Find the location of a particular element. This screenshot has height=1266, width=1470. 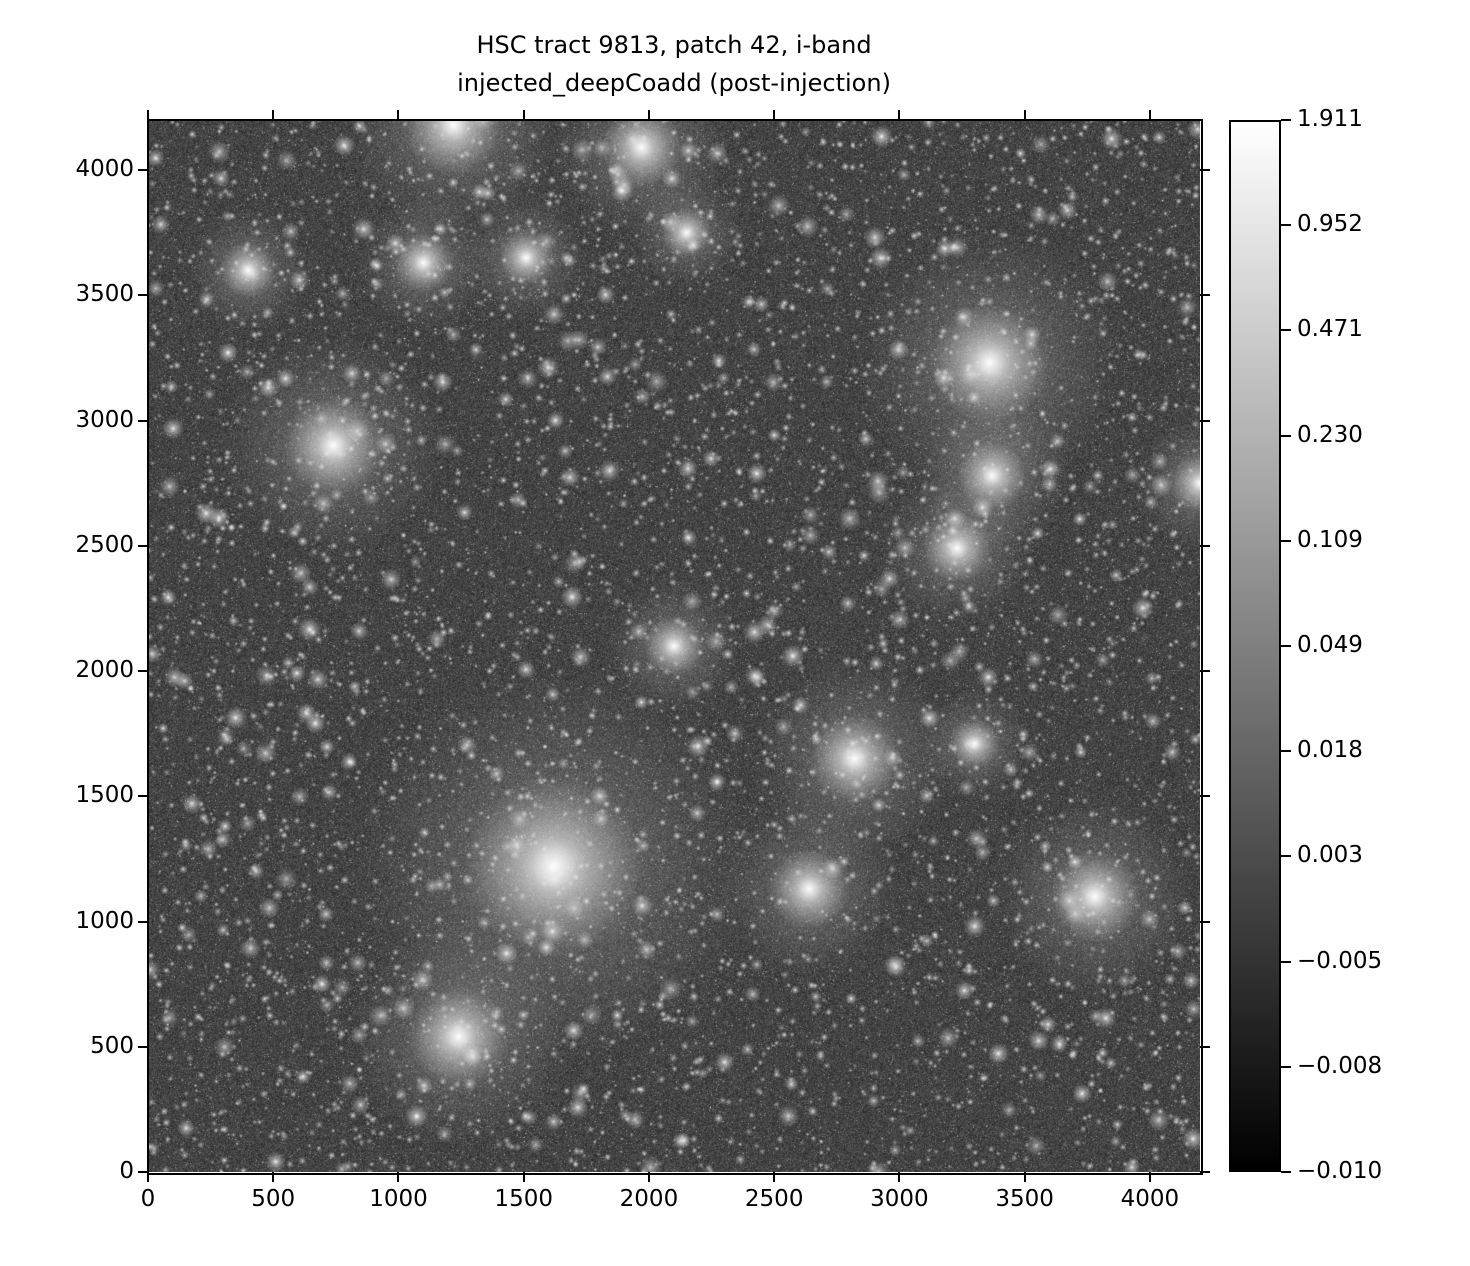

x-tick-label: 1500 is located at coordinates (523, 1199).